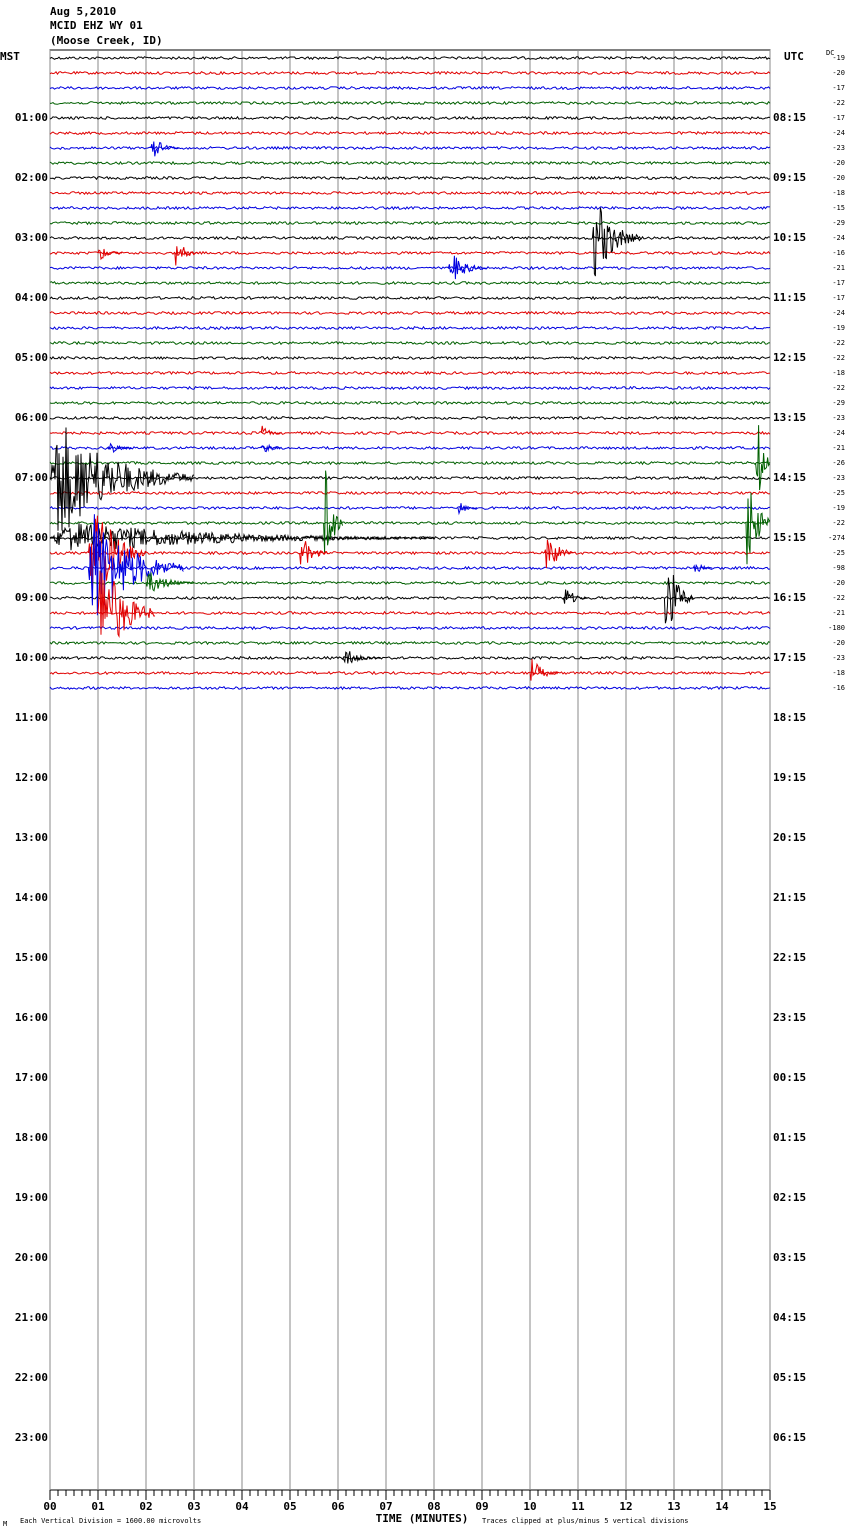 This screenshot has height=1538, width=850. What do you see at coordinates (789, 657) in the screenshot?
I see `y2-tick-label: 17:15` at bounding box center [789, 657].